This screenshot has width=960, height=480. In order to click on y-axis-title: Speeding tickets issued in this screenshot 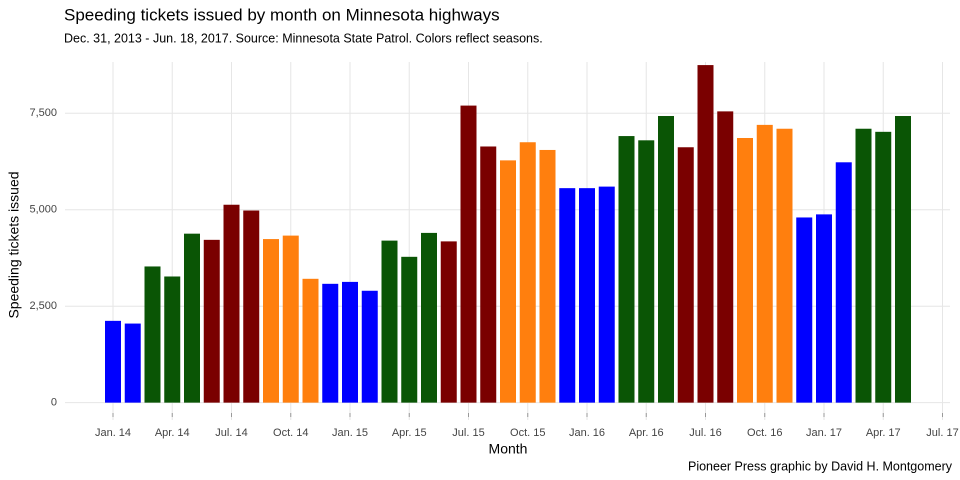, I will do `click(14, 244)`.